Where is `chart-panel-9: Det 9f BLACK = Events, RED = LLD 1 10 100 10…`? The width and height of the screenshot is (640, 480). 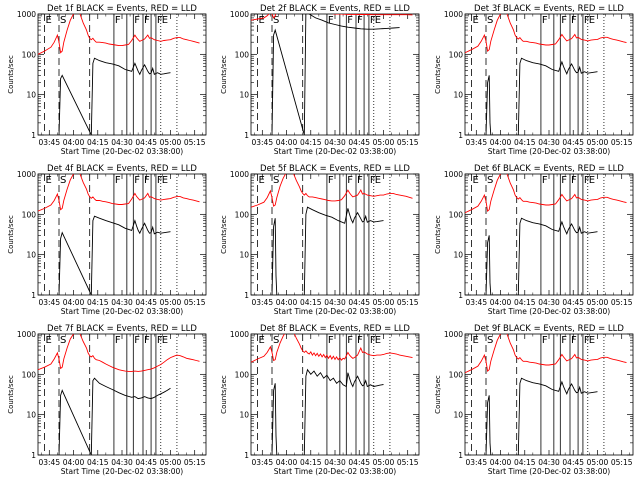
chart-panel-9: Det 9f BLACK = Events, RED = LLD 1 10 100 10… is located at coordinates (534, 400).